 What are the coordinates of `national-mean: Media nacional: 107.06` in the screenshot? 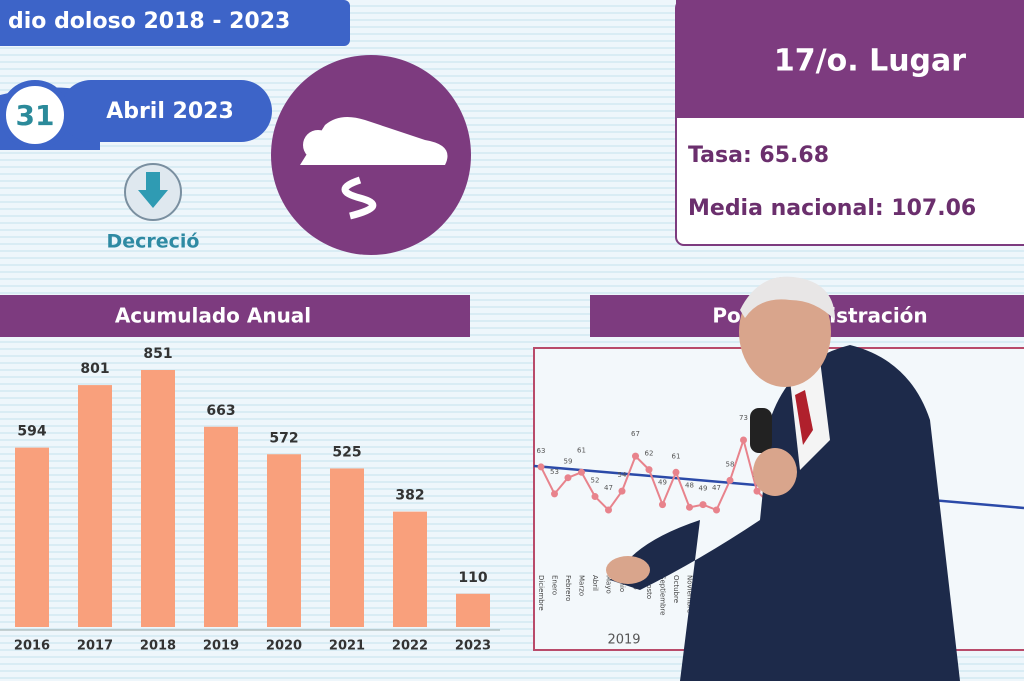 It's located at (832, 208).